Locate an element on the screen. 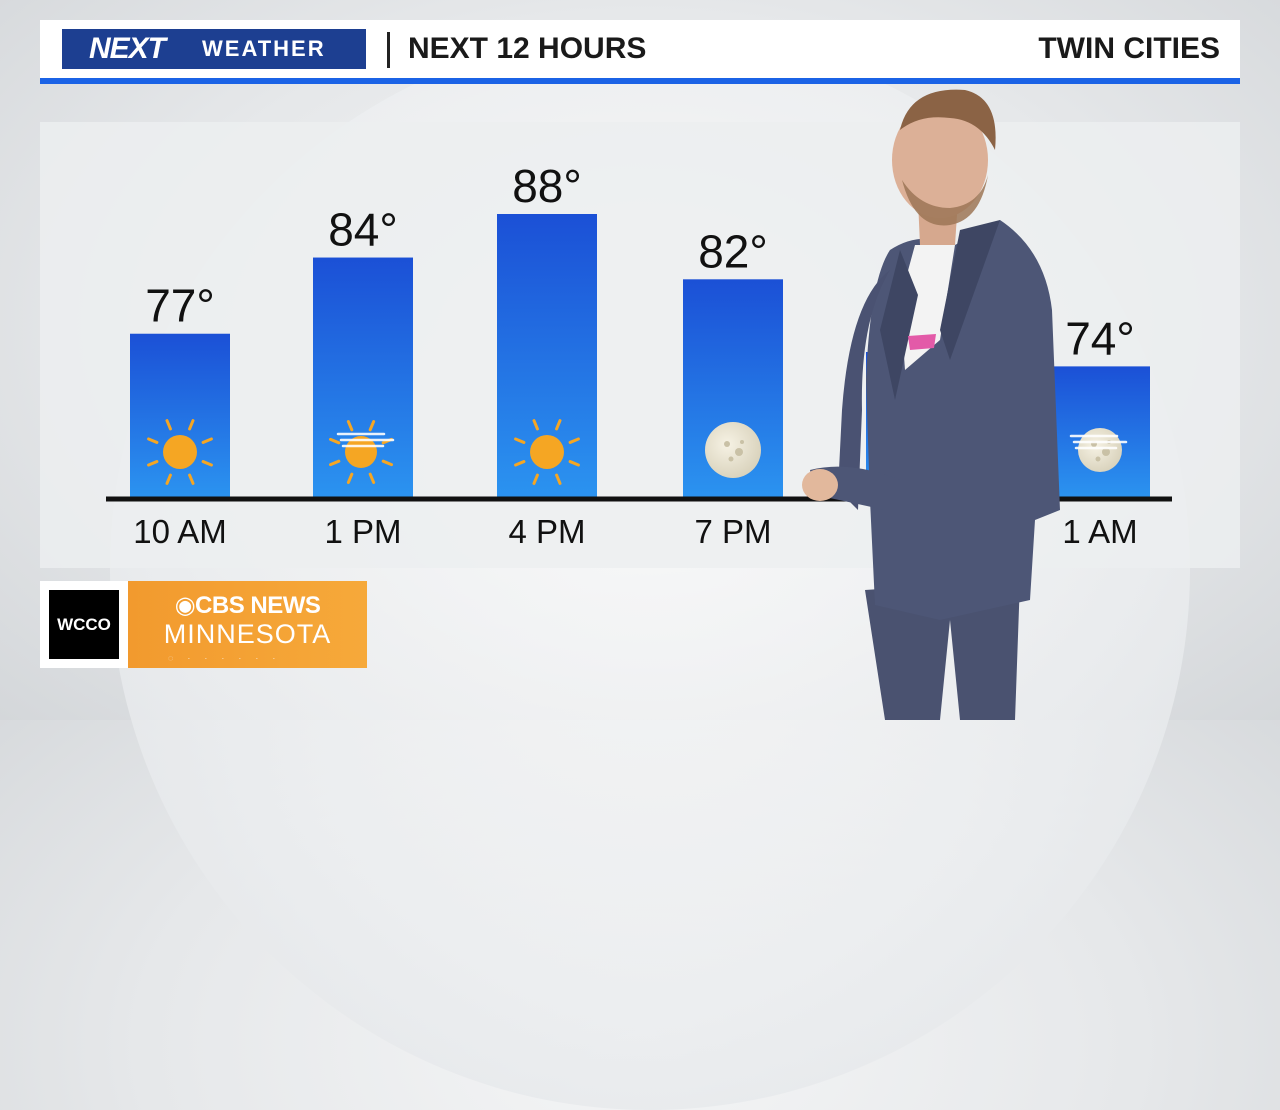 The image size is (1280, 1110). header-bar: NEXT WEATHER NEXT 12 HOURS TWIN CITIES is located at coordinates (640, 52).